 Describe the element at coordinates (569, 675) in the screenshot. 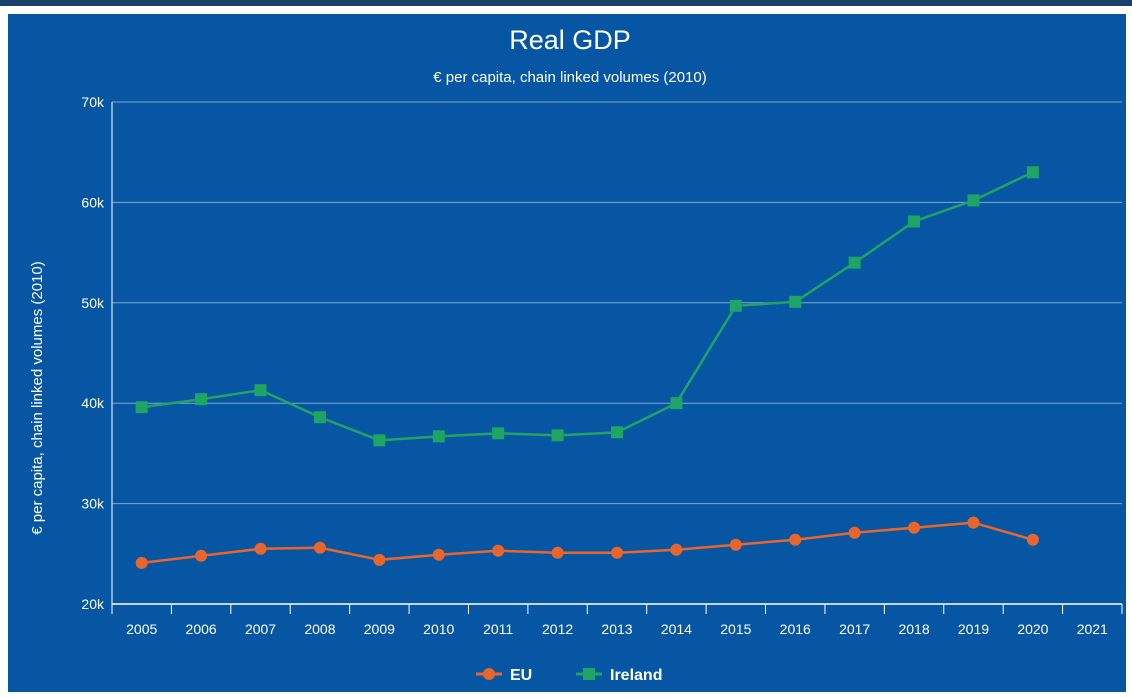

I see `legend: EU Ireland` at that location.